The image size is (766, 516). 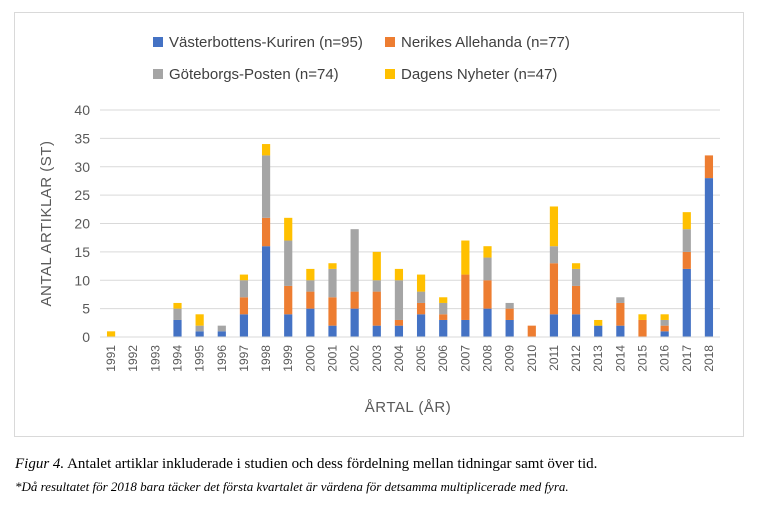 I want to click on x-tick-label: 2014, so click(x=620, y=358).